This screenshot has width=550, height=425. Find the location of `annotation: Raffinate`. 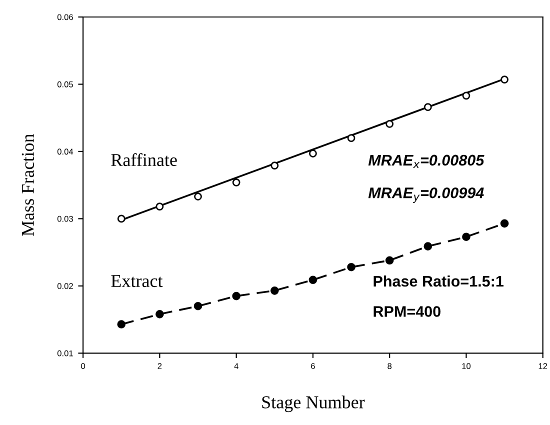

annotation: Raffinate is located at coordinates (144, 159).